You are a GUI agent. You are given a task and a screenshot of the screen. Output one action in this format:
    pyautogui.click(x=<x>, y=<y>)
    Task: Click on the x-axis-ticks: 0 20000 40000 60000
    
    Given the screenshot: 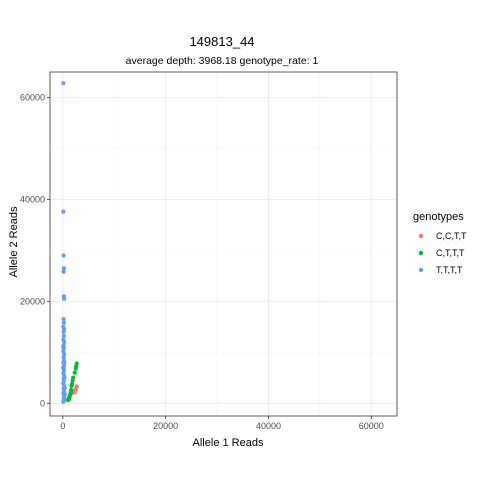 What is the action you would take?
    pyautogui.click(x=222, y=423)
    